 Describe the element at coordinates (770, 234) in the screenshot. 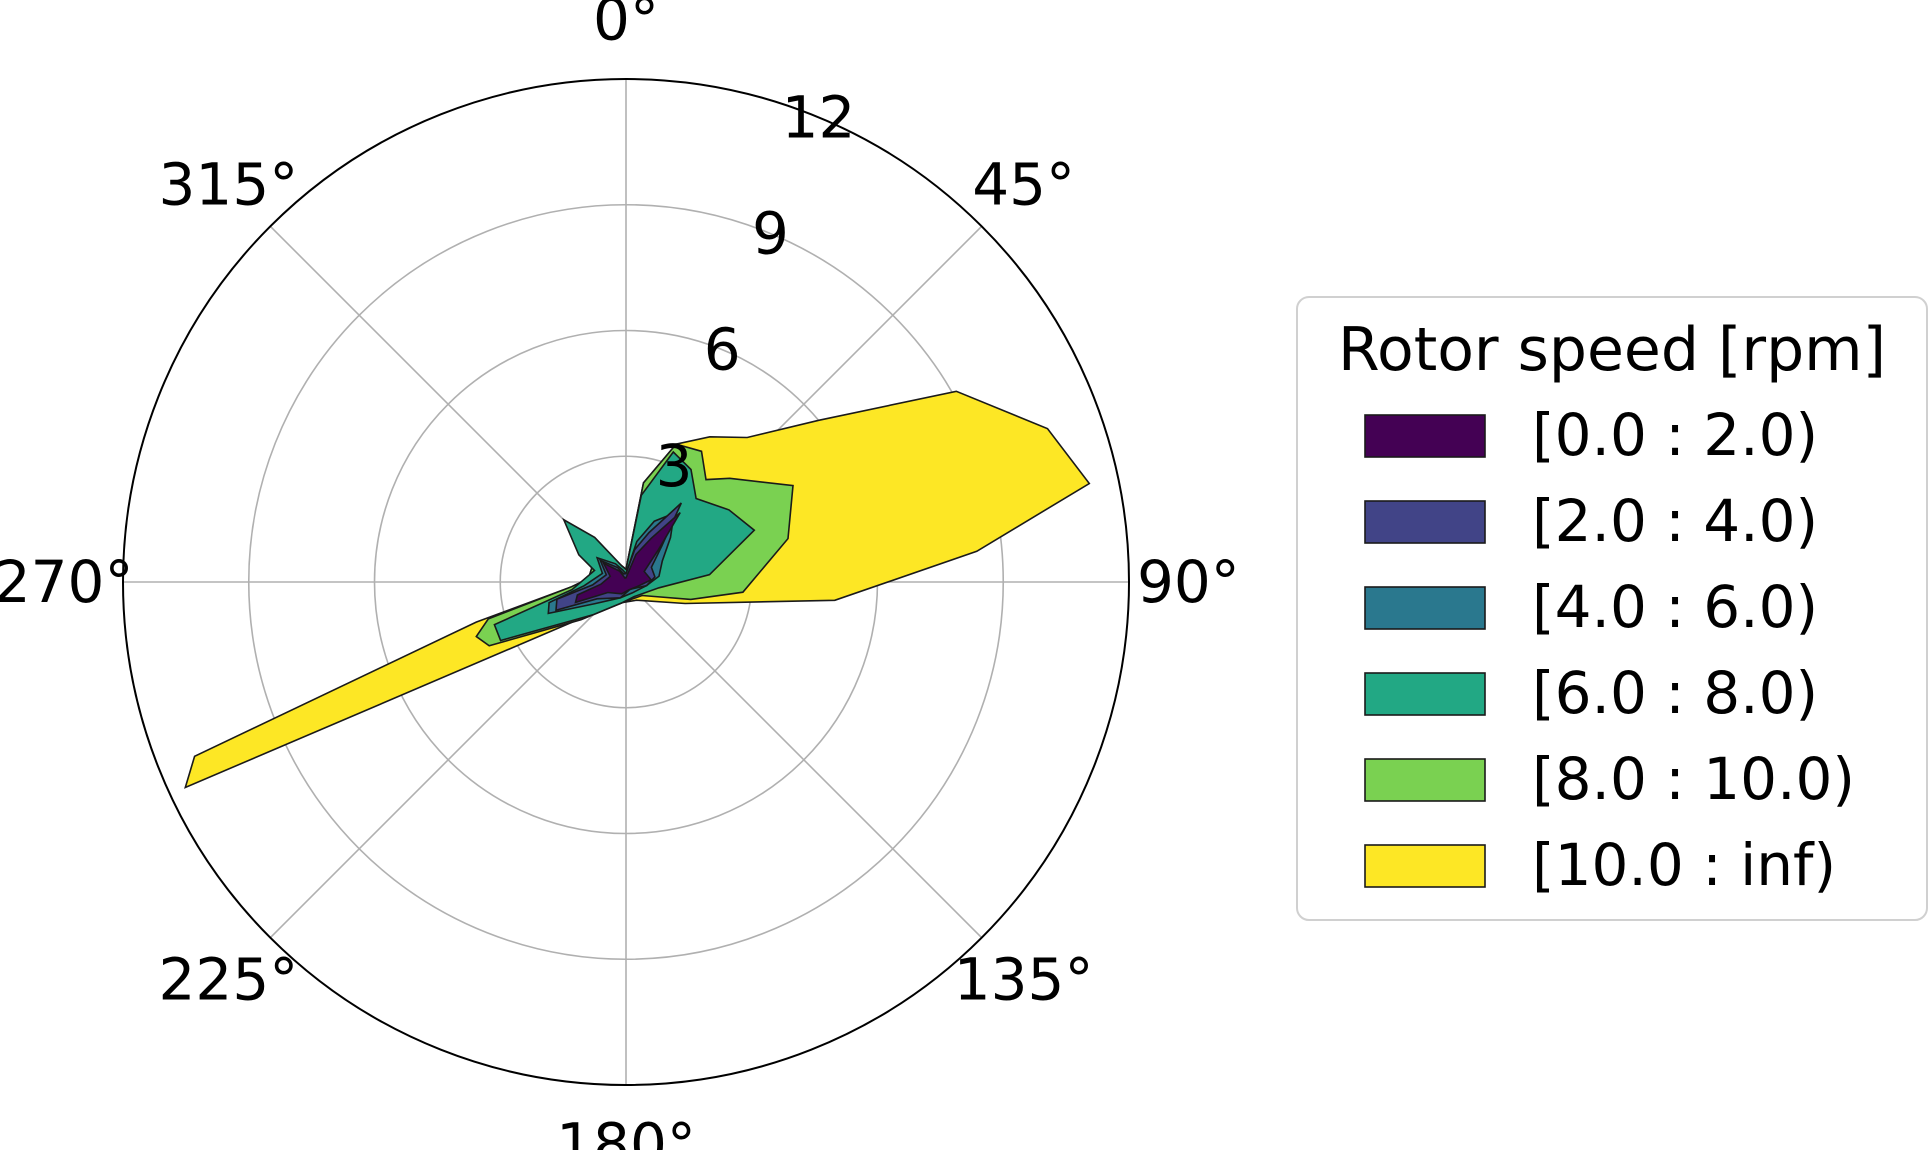

I see `radial-tick-label: 9` at that location.